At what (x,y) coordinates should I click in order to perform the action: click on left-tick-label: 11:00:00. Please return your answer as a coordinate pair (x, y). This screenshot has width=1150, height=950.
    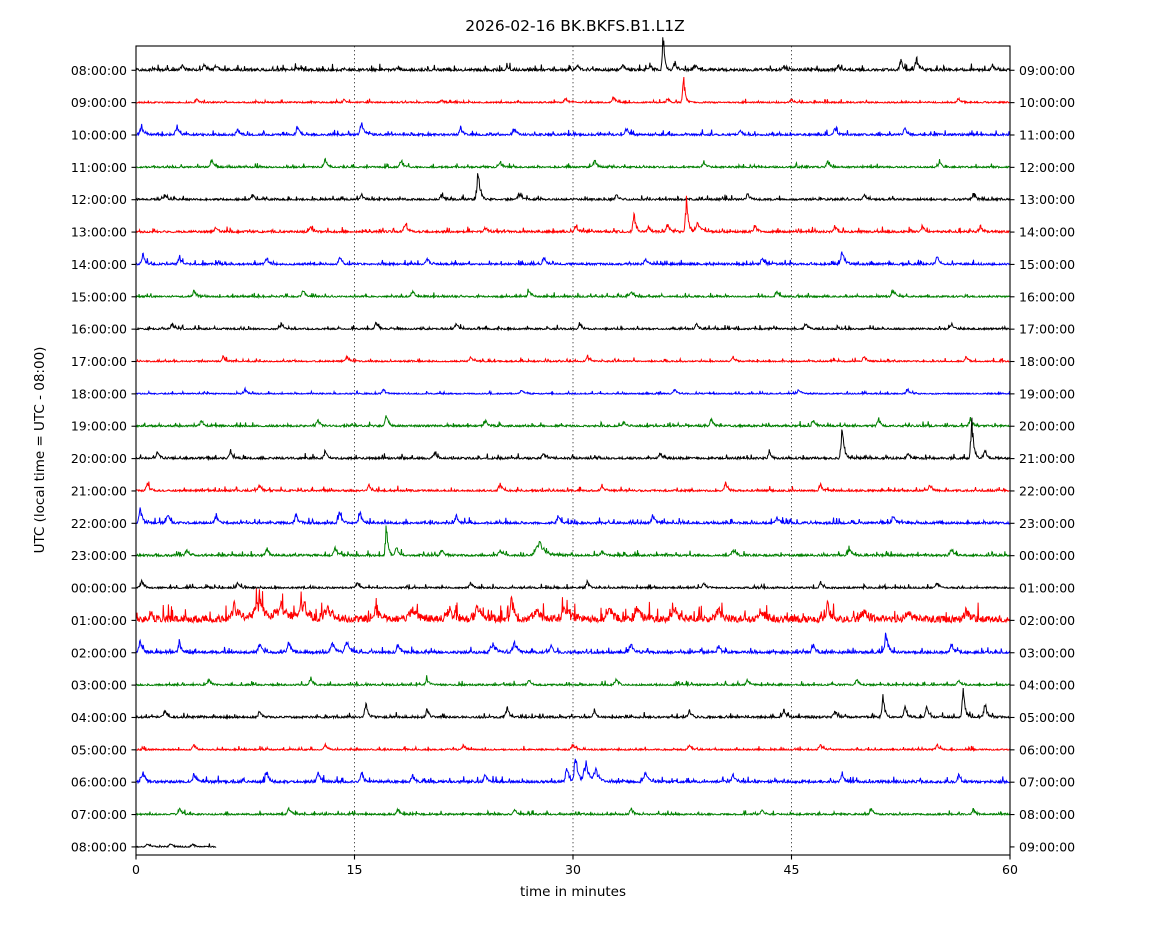
    Looking at the image, I should click on (99, 167).